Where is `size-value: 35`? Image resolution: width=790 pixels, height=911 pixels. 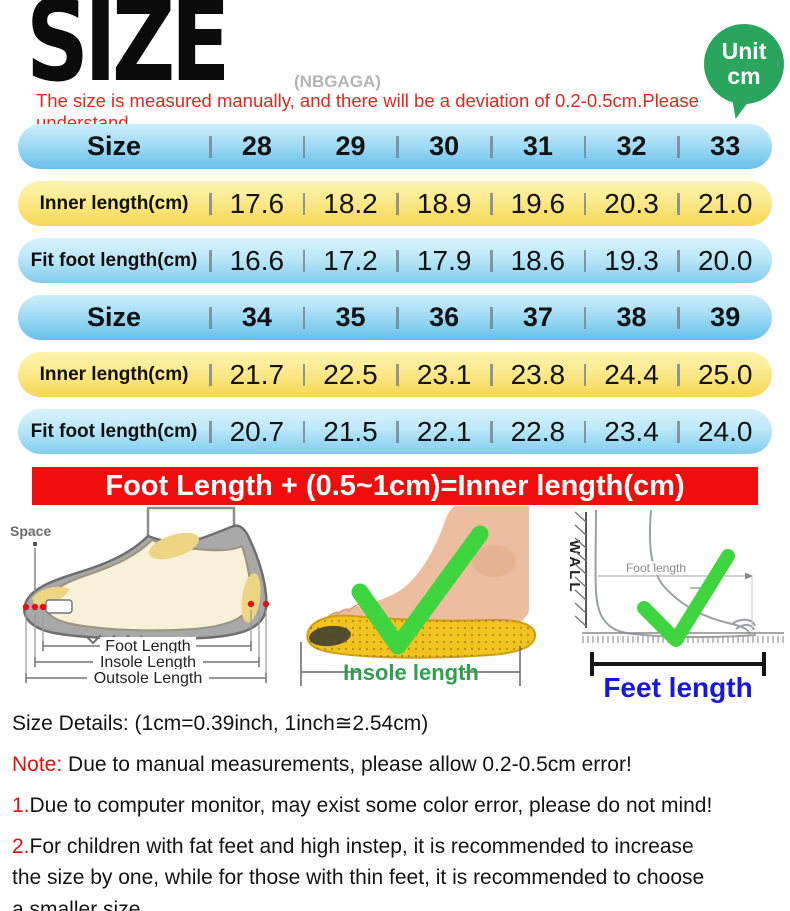 size-value: 35 is located at coordinates (351, 317).